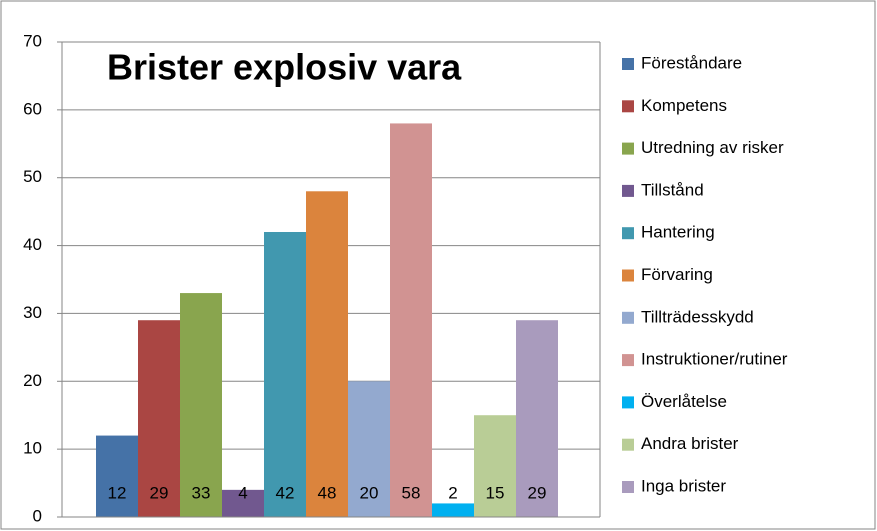 Image resolution: width=877 pixels, height=531 pixels. I want to click on legend-label: Andra brister, so click(690, 443).